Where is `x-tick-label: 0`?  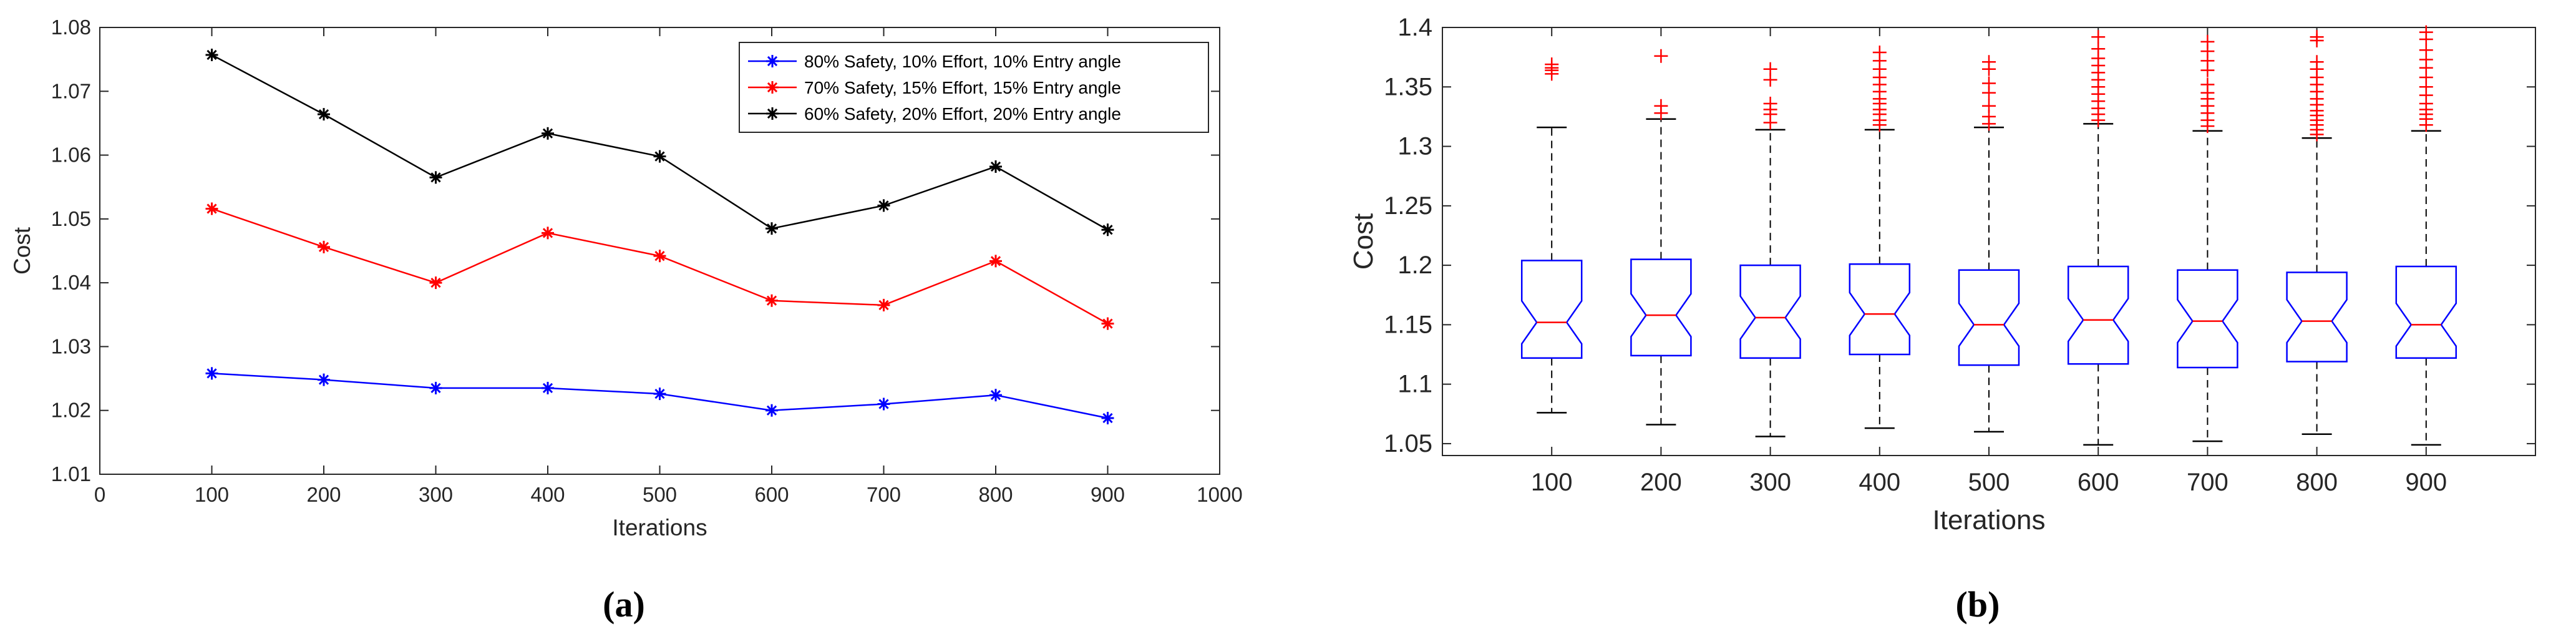 x-tick-label: 0 is located at coordinates (99, 494).